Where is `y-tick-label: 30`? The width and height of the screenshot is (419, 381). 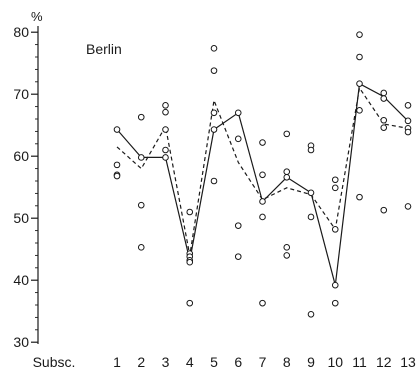
y-tick-label: 30 is located at coordinates (21, 342).